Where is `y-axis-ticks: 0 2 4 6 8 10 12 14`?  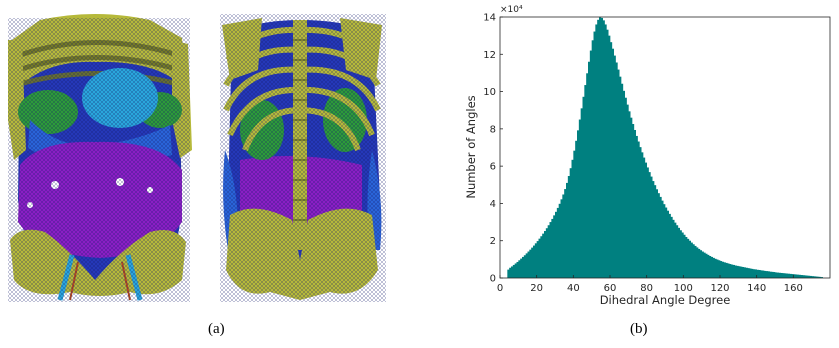 y-axis-ticks: 0 2 4 6 8 10 12 14 is located at coordinates (493, 149).